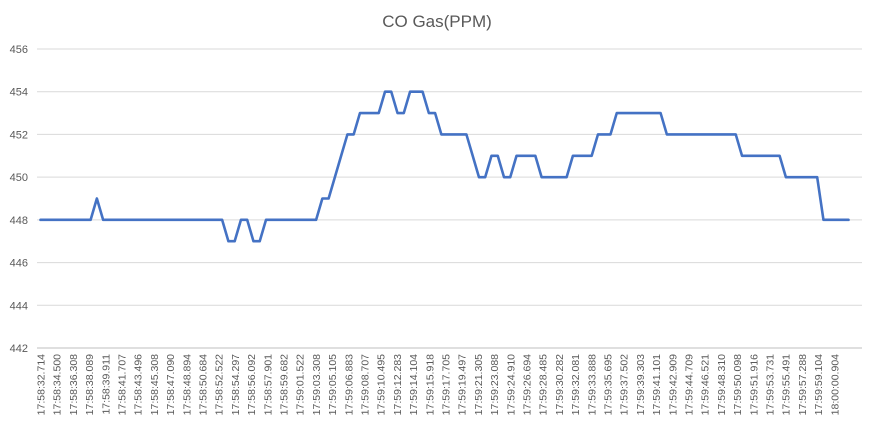 The height and width of the screenshot is (432, 877). What do you see at coordinates (139, 384) in the screenshot?
I see `x-tick-label: 17:58:43.496` at bounding box center [139, 384].